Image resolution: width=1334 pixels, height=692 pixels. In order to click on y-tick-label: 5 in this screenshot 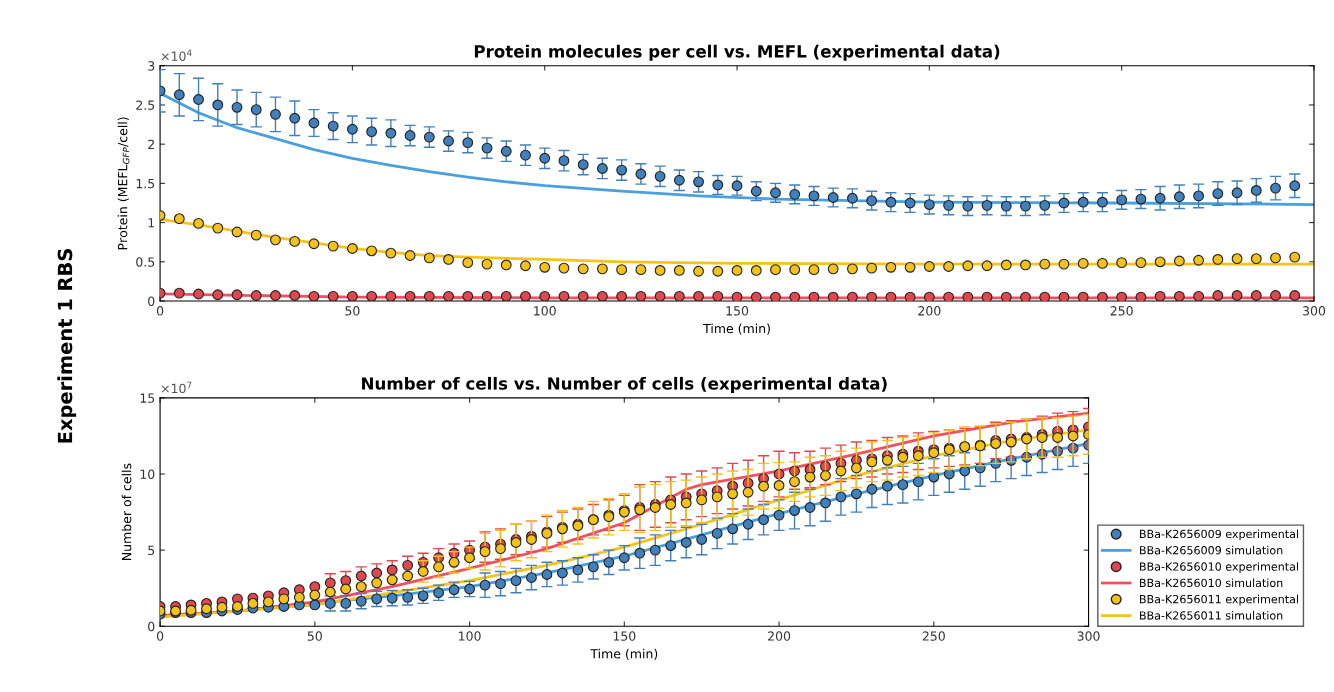, I will do `click(151, 550)`.